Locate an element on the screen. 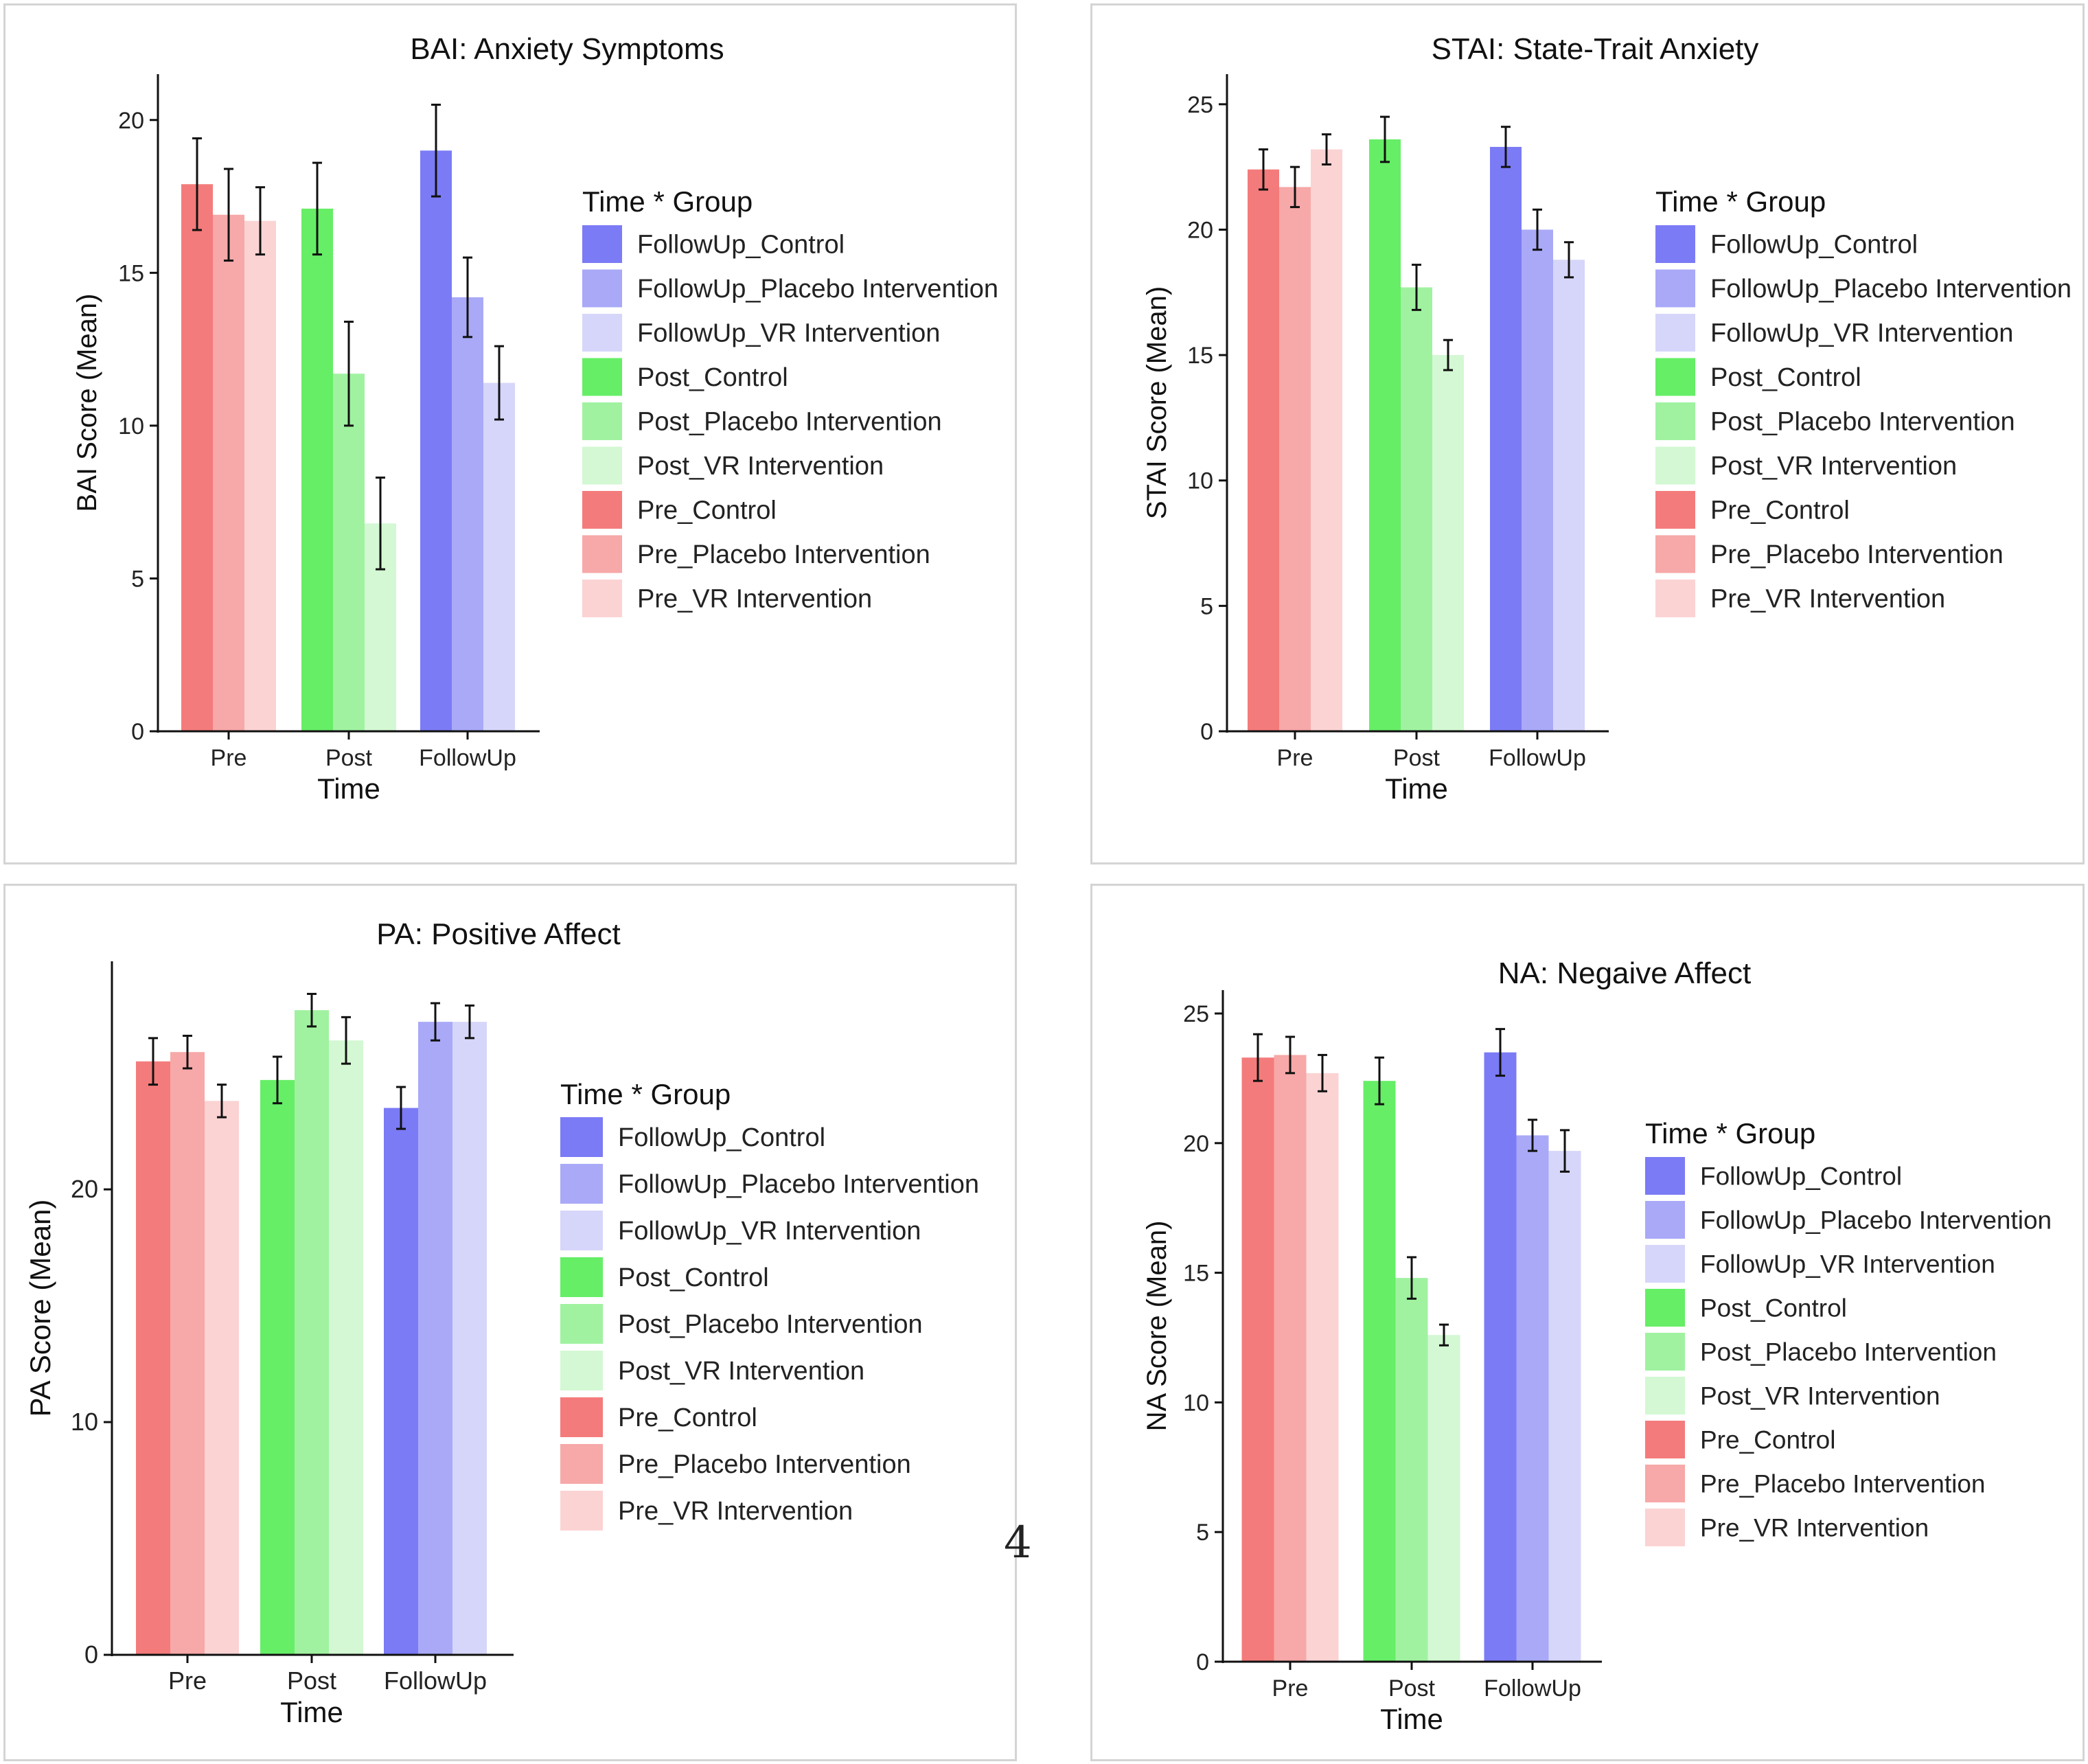 The width and height of the screenshot is (2088, 1764). page-number: 4 is located at coordinates (1018, 1542).